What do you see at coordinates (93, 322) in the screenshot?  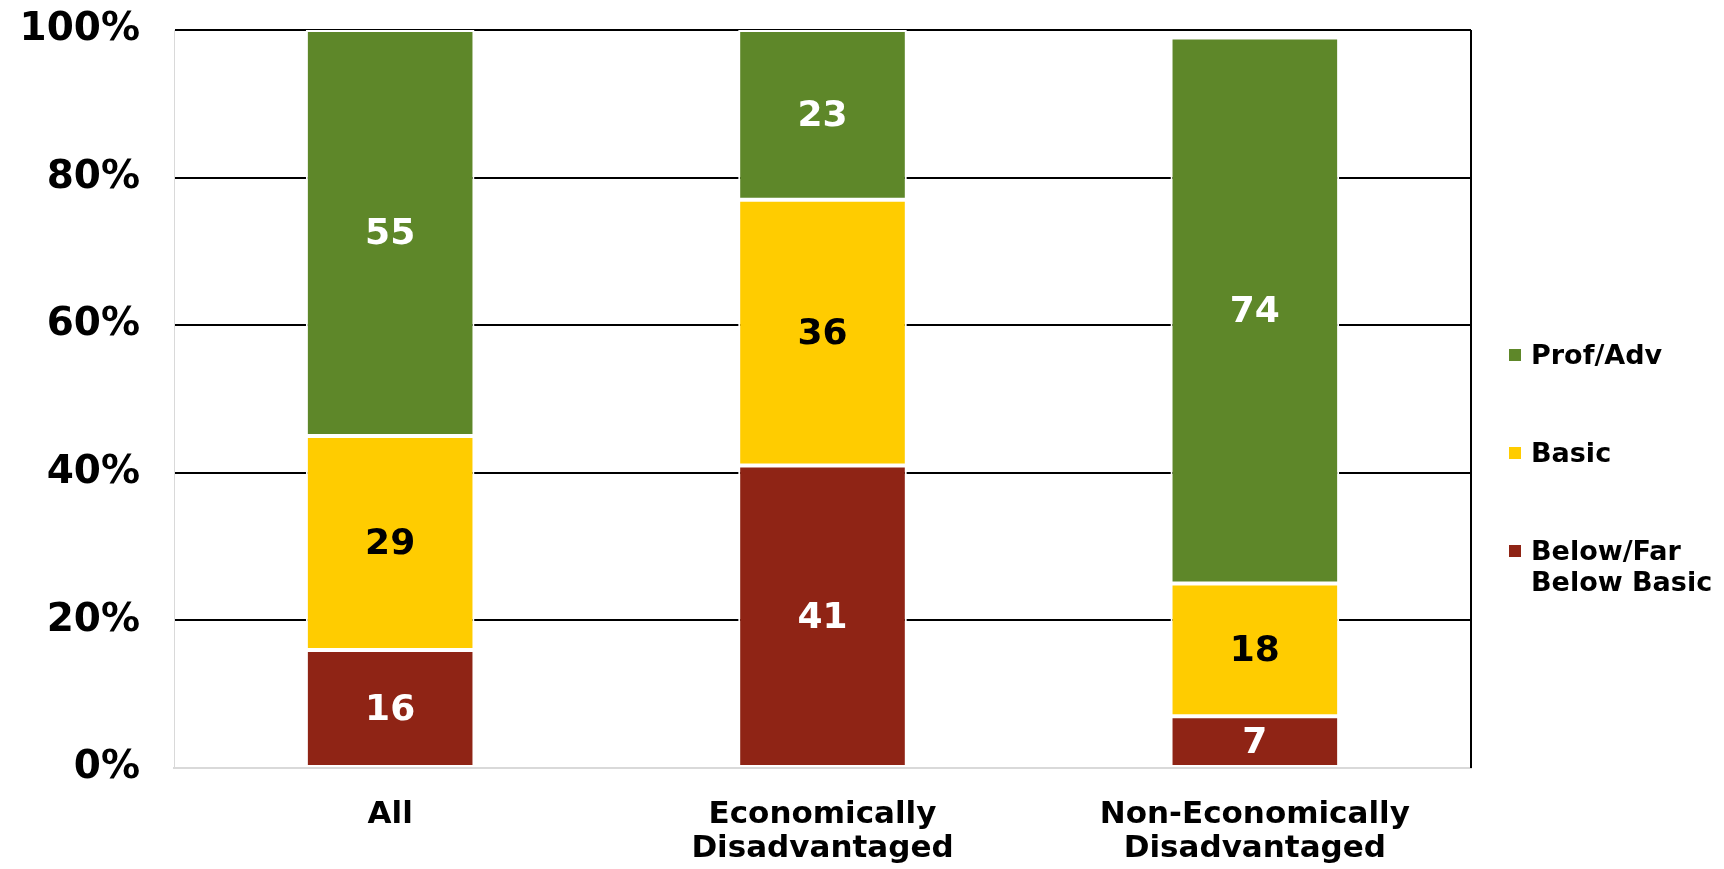 I see `y-tick-label: 60%` at bounding box center [93, 322].